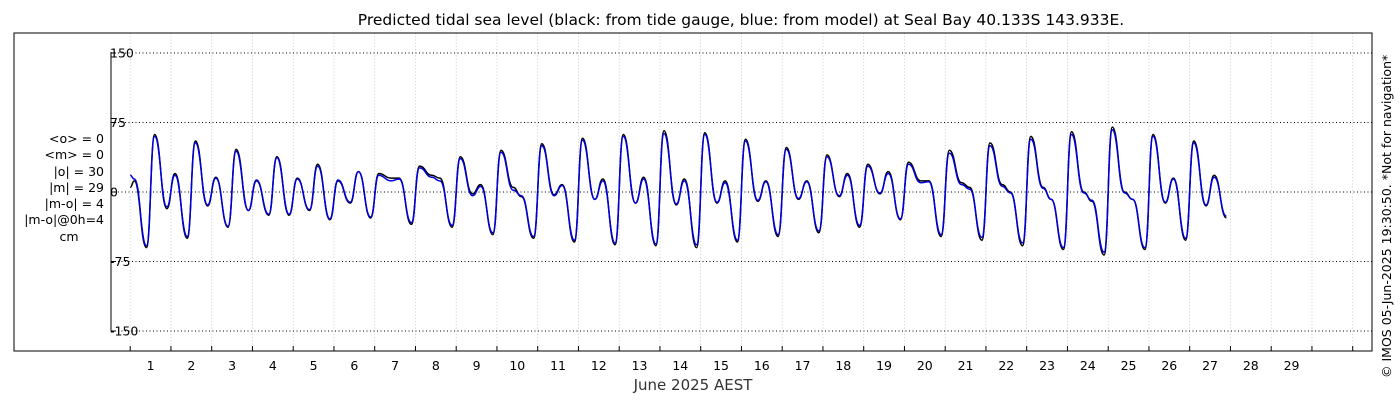  What do you see at coordinates (1129, 365) in the screenshot?
I see `x-tick-label: 25` at bounding box center [1129, 365].